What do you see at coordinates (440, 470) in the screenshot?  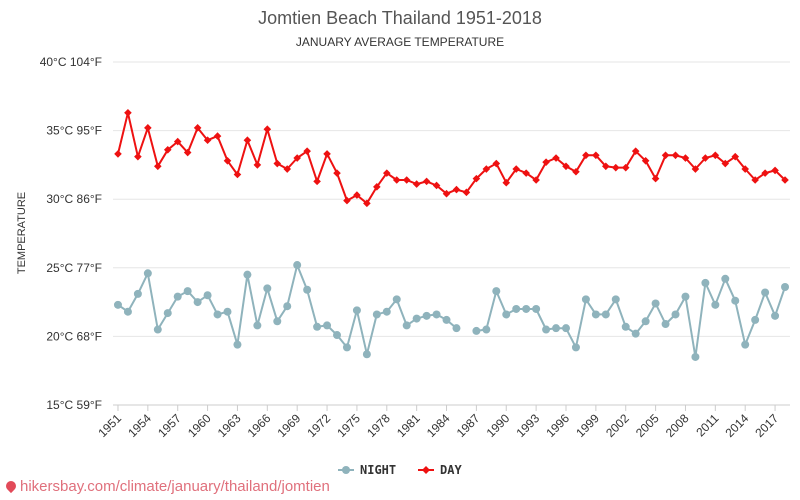 I see `legend-item-day: DAY` at bounding box center [440, 470].